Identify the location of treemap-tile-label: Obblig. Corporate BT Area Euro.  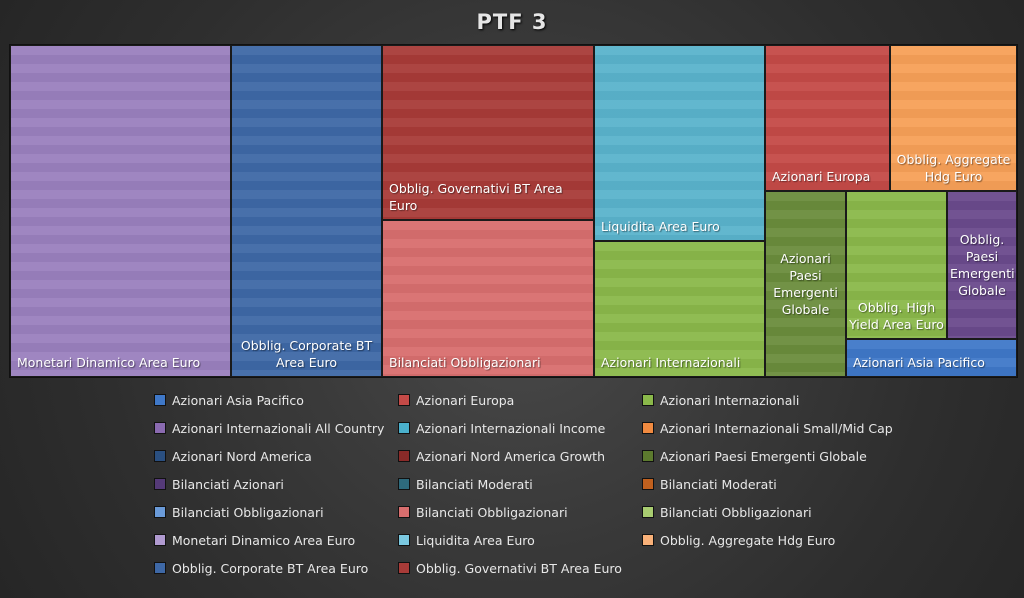
(306, 354).